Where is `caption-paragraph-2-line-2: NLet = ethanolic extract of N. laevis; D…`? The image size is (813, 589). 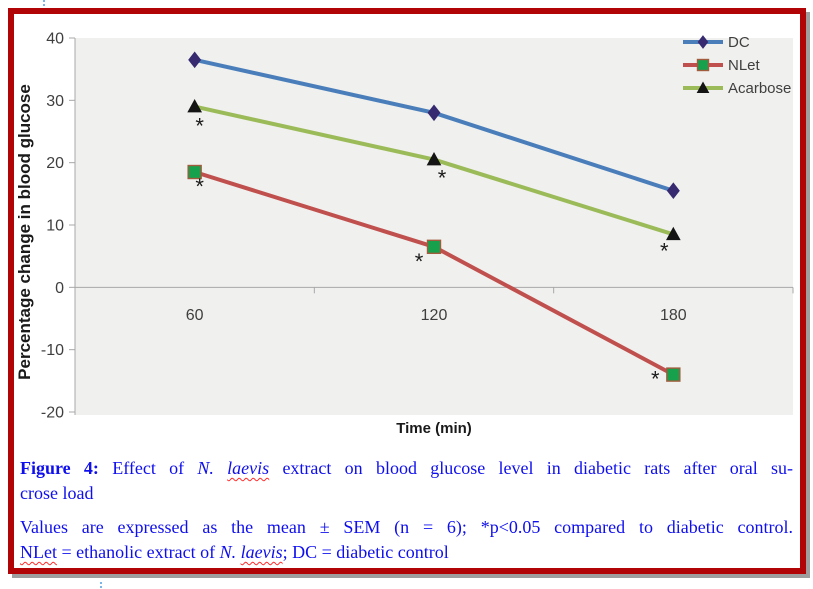 caption-paragraph-2-line-2: NLet = ethanolic extract of N. laevis; D… is located at coordinates (406, 552).